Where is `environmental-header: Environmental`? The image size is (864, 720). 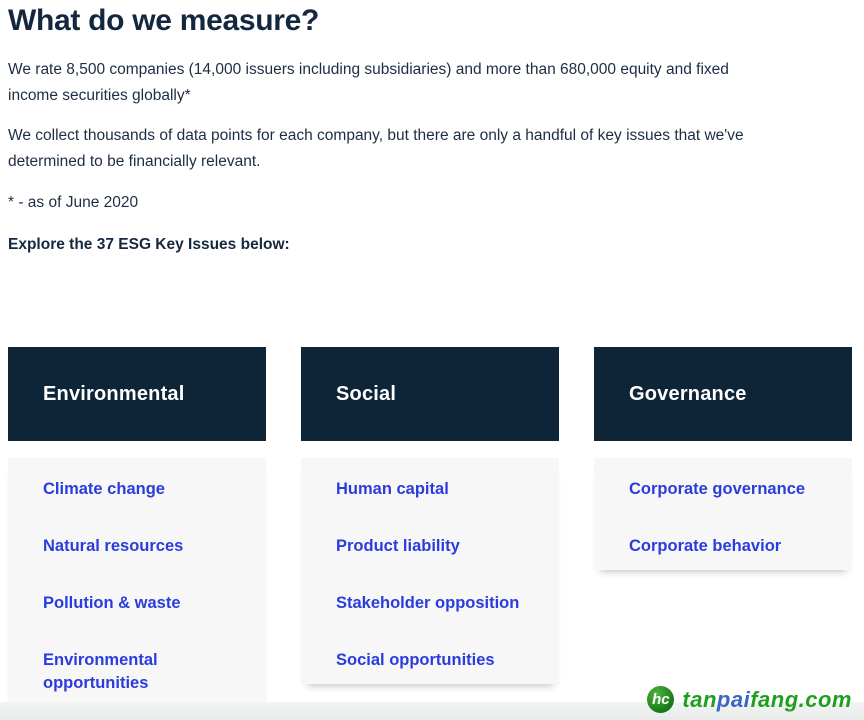 environmental-header: Environmental is located at coordinates (137, 394).